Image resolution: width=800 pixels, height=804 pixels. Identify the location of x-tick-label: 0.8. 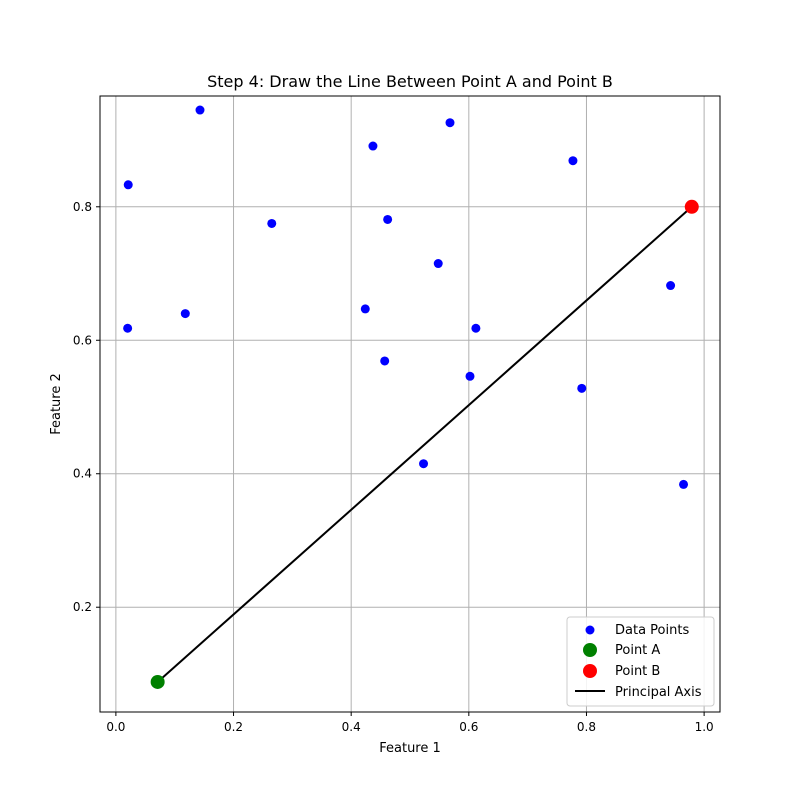
(586, 727).